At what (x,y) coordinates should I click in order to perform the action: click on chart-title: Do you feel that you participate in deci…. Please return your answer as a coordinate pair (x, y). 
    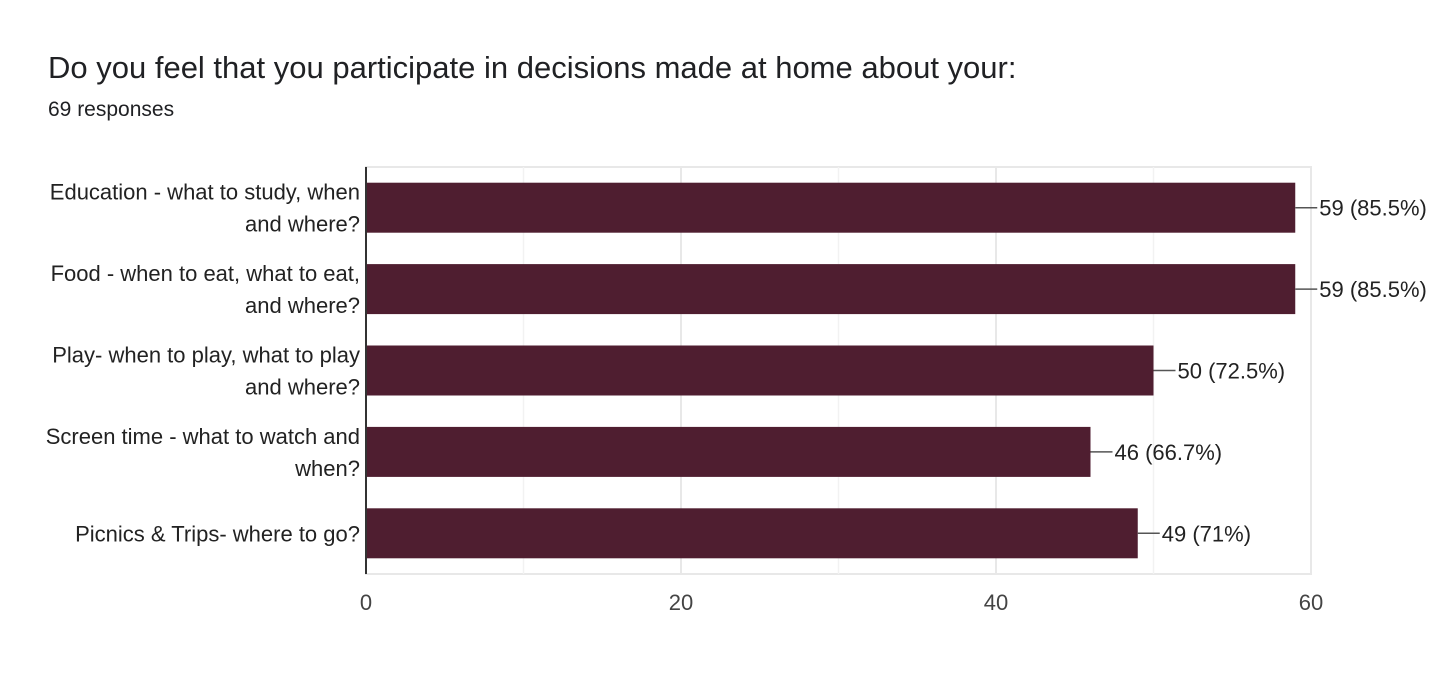
    Looking at the image, I should click on (532, 67).